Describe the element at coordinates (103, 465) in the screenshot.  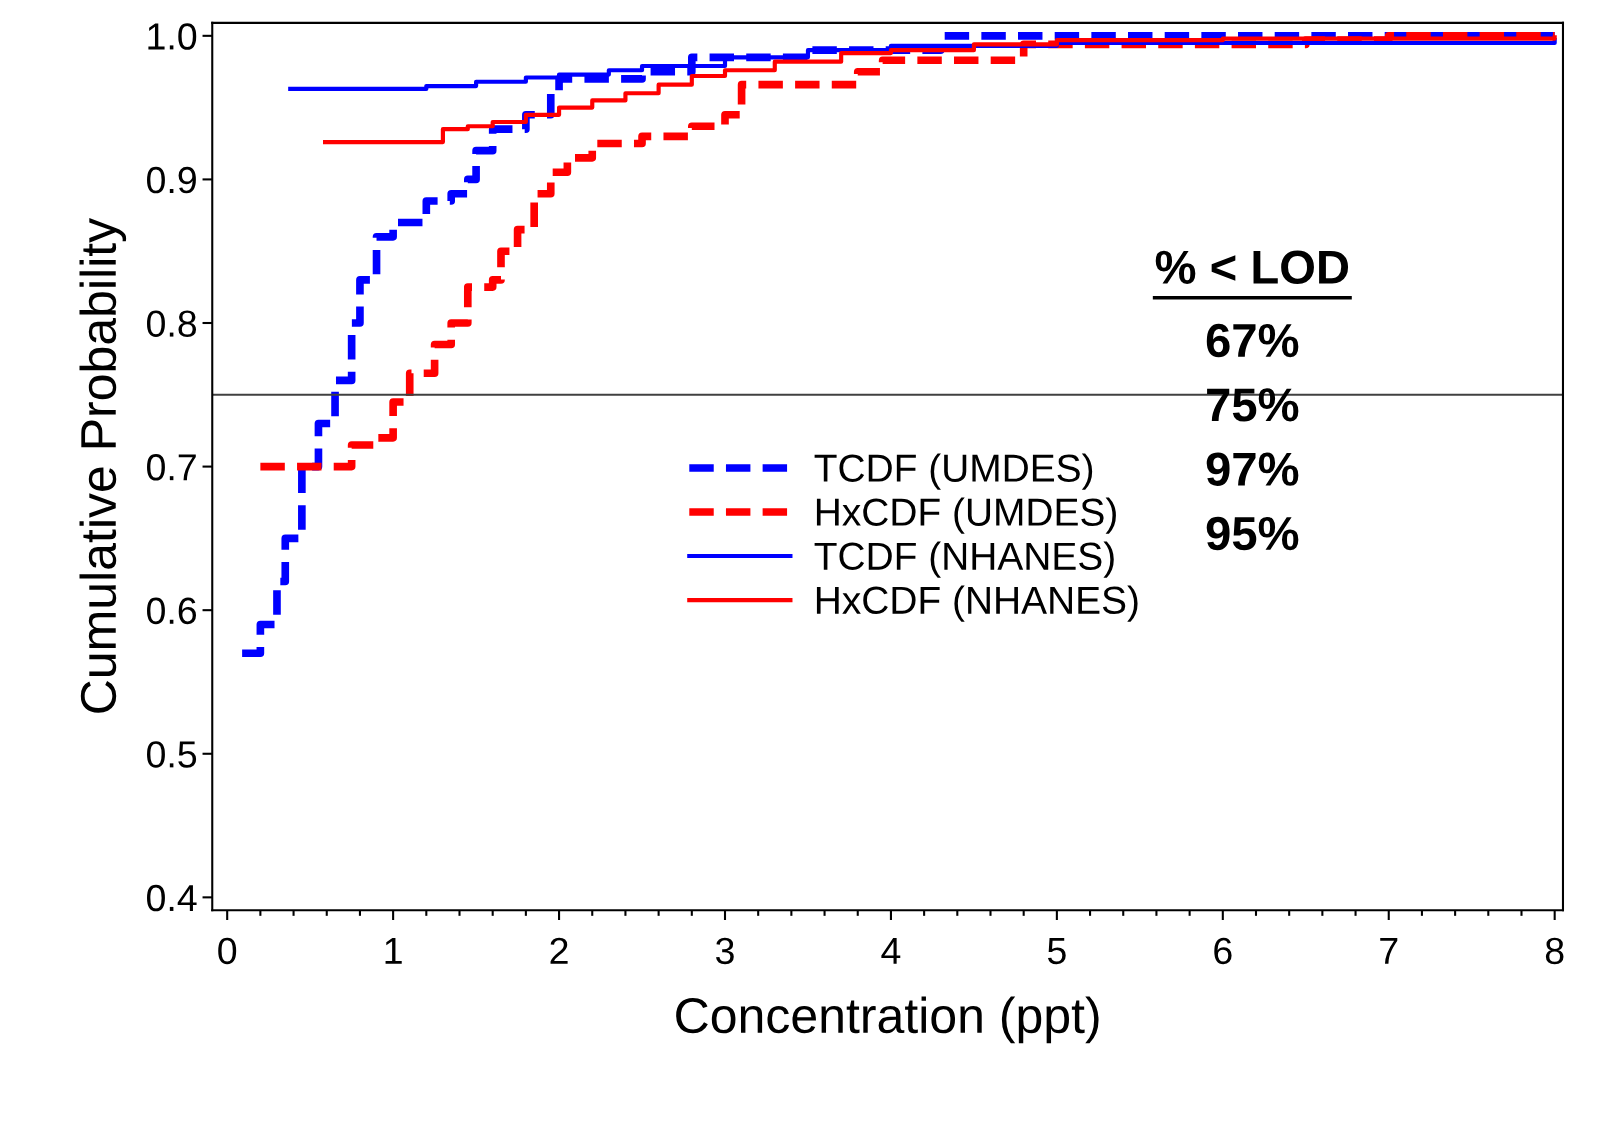
I see `y-axis-title: Cumulative Probability` at that location.